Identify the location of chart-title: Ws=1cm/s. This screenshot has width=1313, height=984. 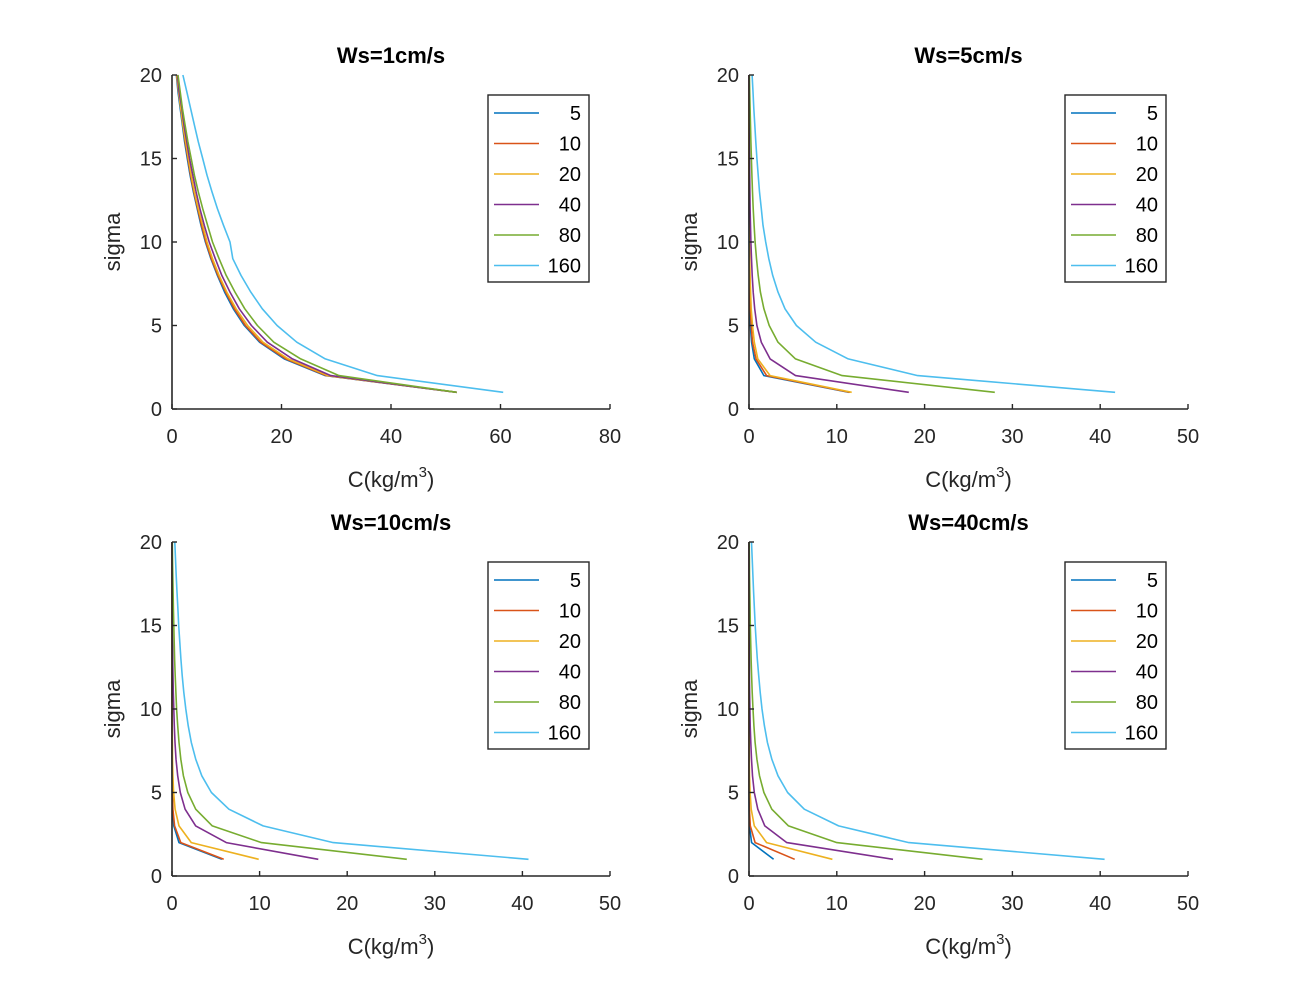
(391, 55).